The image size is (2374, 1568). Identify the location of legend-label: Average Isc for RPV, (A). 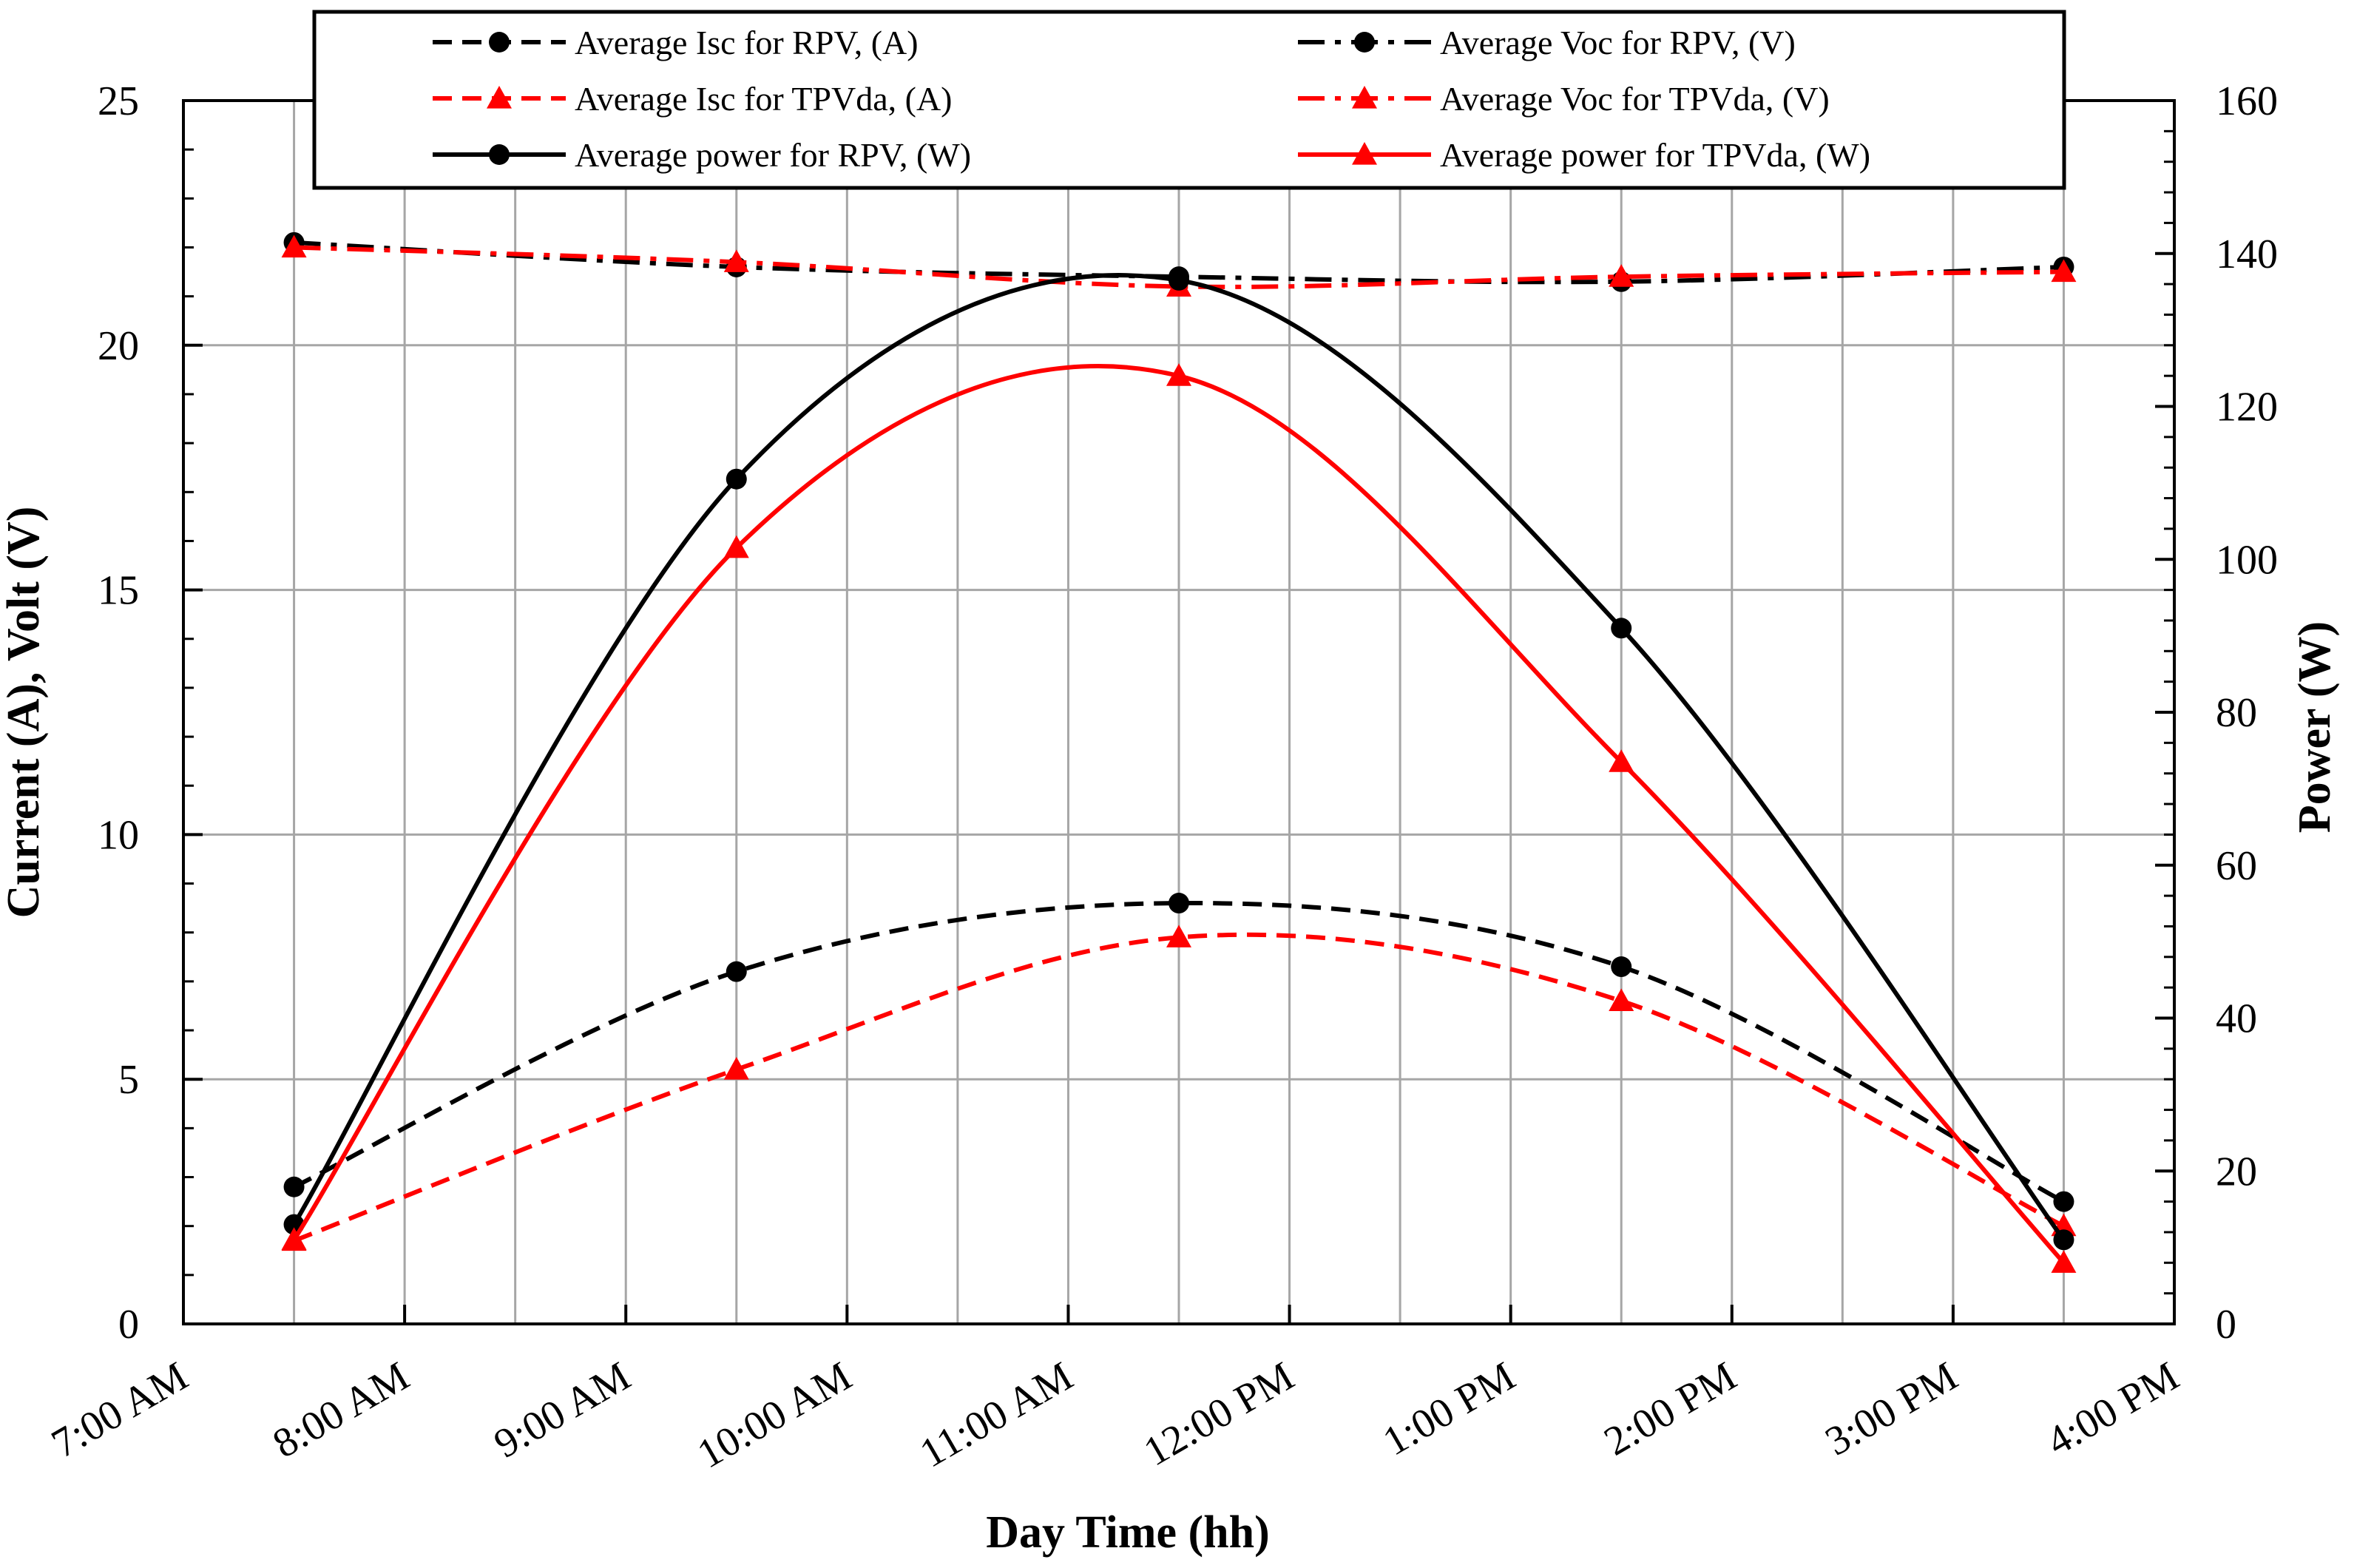
(747, 42).